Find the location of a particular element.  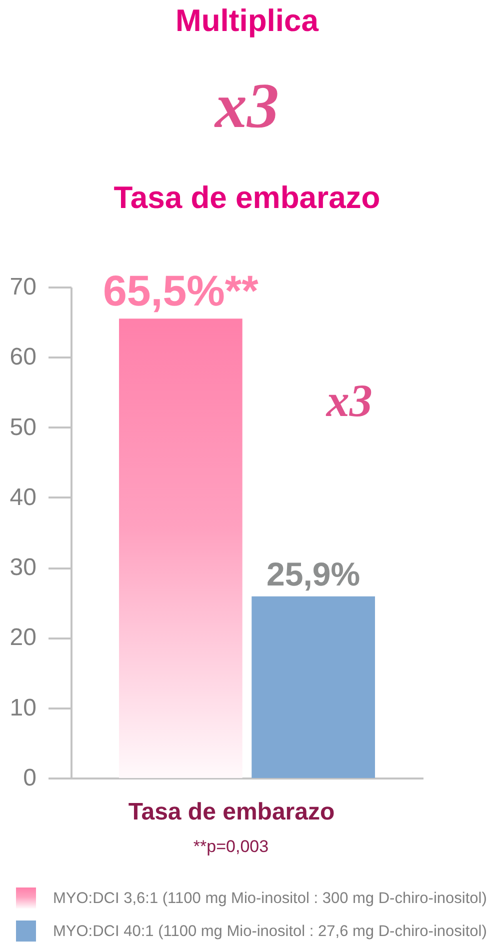

y-tick-label: 50 is located at coordinates (23, 427).